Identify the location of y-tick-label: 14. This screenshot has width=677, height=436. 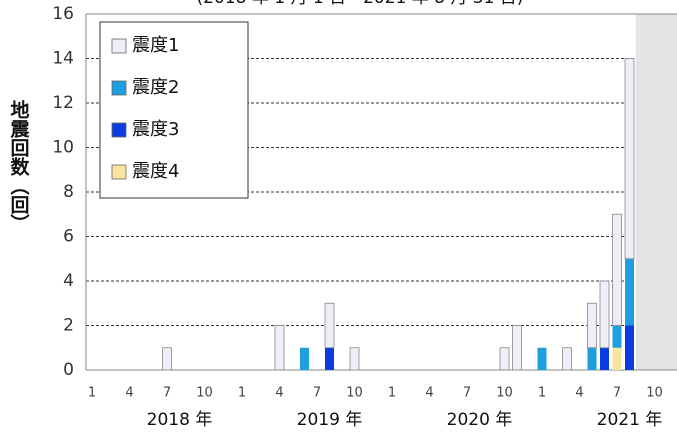
(63, 59).